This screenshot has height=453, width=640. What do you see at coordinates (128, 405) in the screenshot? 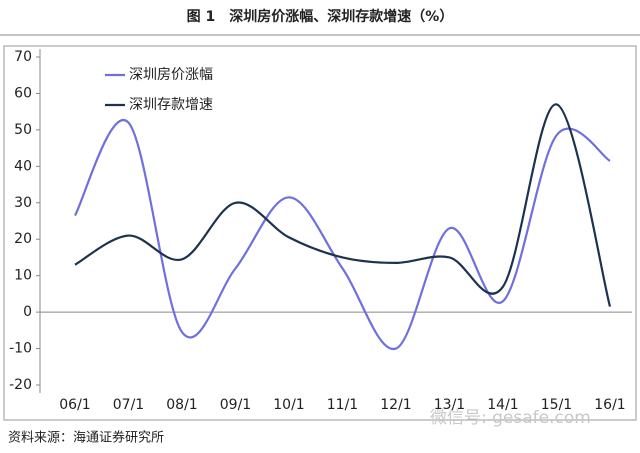
I see `x-tick-label: 07/1` at bounding box center [128, 405].